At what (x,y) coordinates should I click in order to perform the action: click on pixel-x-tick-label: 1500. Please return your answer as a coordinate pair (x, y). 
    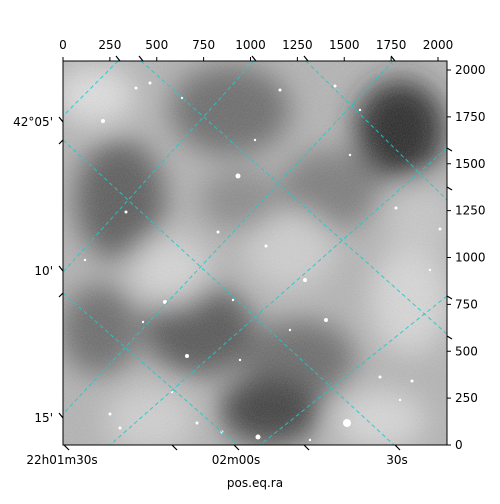
    Looking at the image, I should click on (344, 45).